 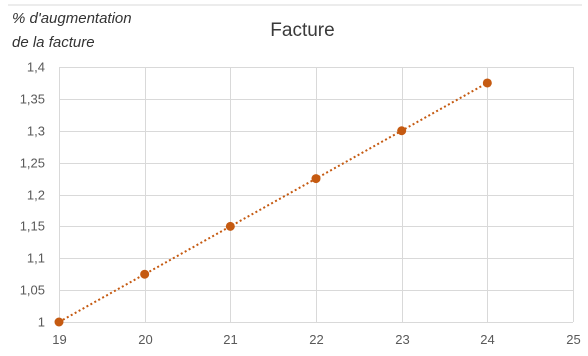 What do you see at coordinates (302, 30) in the screenshot?
I see `chart-title: Facture` at bounding box center [302, 30].